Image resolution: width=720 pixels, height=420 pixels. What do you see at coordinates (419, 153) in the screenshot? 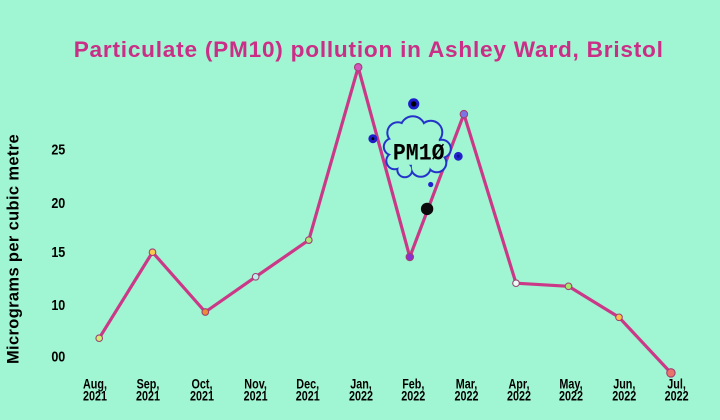
I see `svg-text: PM1Ø` at bounding box center [419, 153].